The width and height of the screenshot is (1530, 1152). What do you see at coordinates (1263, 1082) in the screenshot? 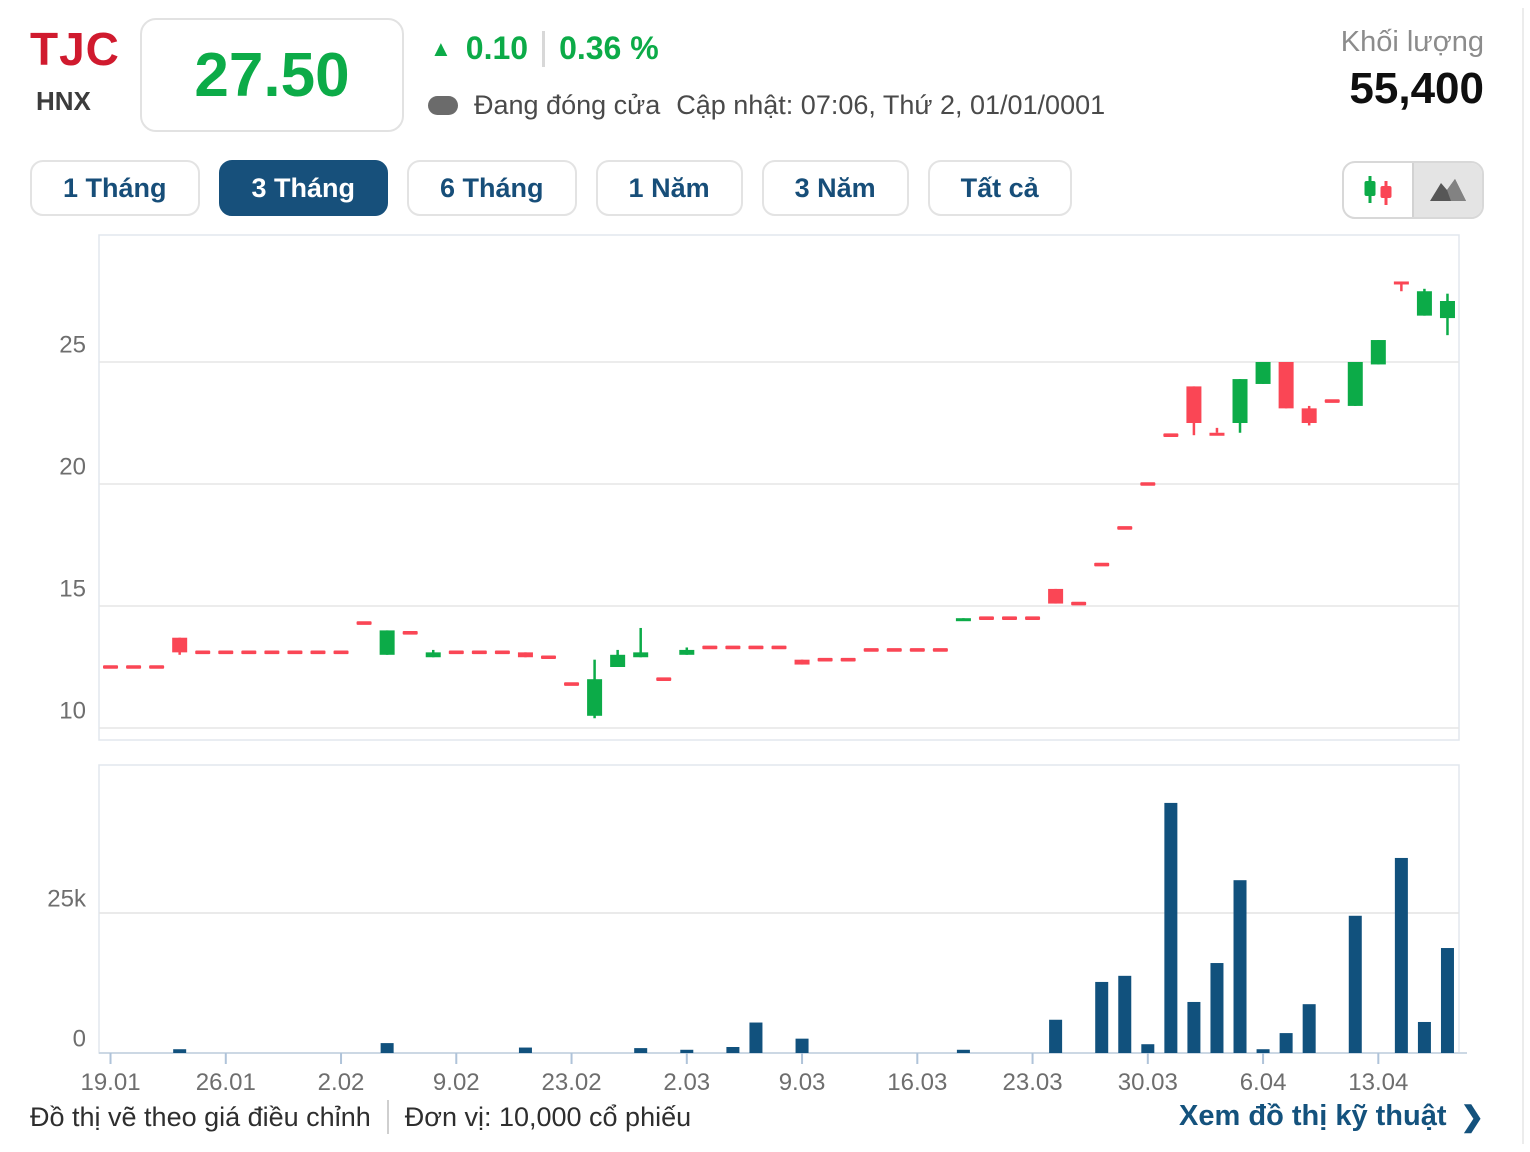
I see `svg-text: 6.04` at bounding box center [1263, 1082].